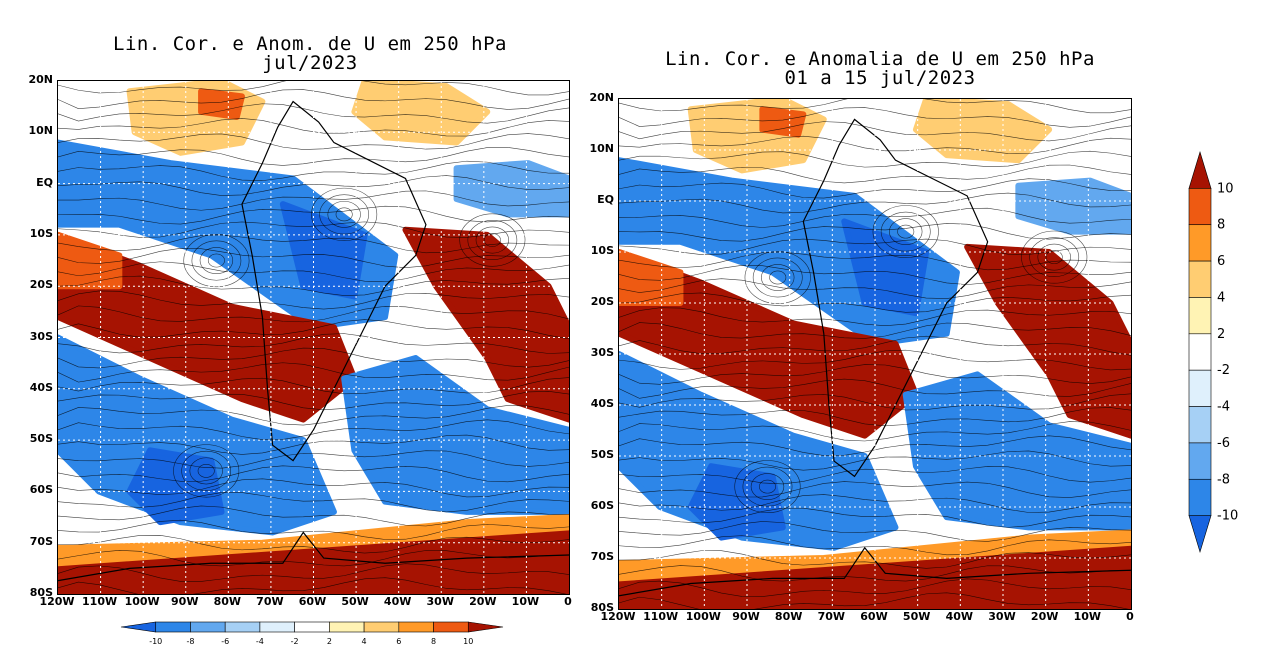  Describe the element at coordinates (355, 601) in the screenshot. I see `lon-label: 50W` at that location.